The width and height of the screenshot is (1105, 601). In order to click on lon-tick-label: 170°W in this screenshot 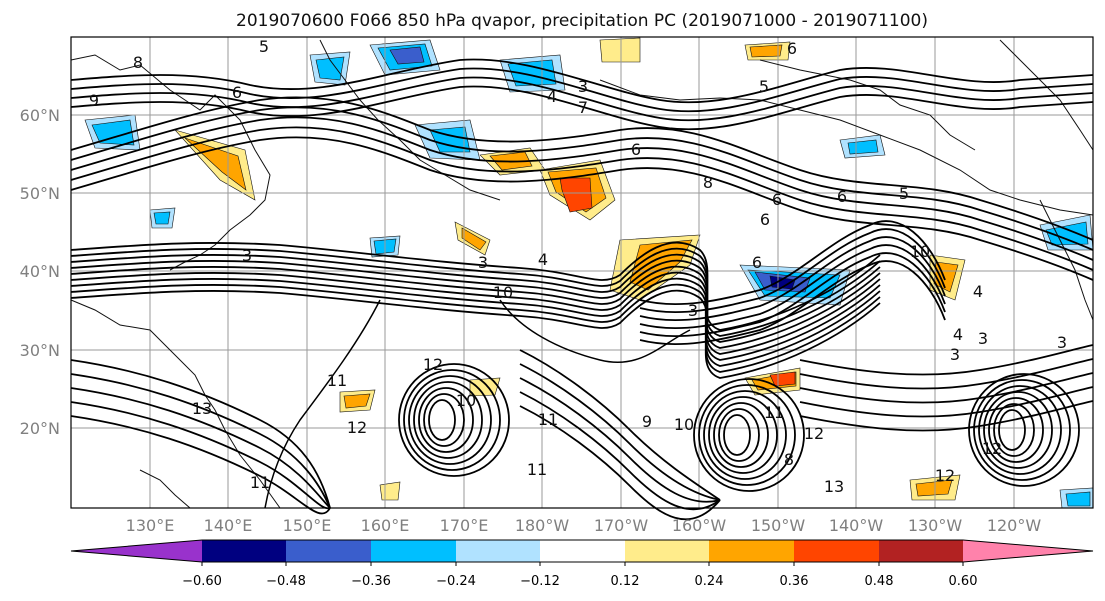, I will do `click(621, 525)`.